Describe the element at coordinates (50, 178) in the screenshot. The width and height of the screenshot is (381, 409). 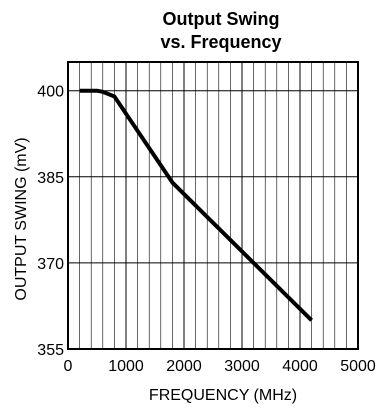
I see `y-tick-label: 385` at that location.